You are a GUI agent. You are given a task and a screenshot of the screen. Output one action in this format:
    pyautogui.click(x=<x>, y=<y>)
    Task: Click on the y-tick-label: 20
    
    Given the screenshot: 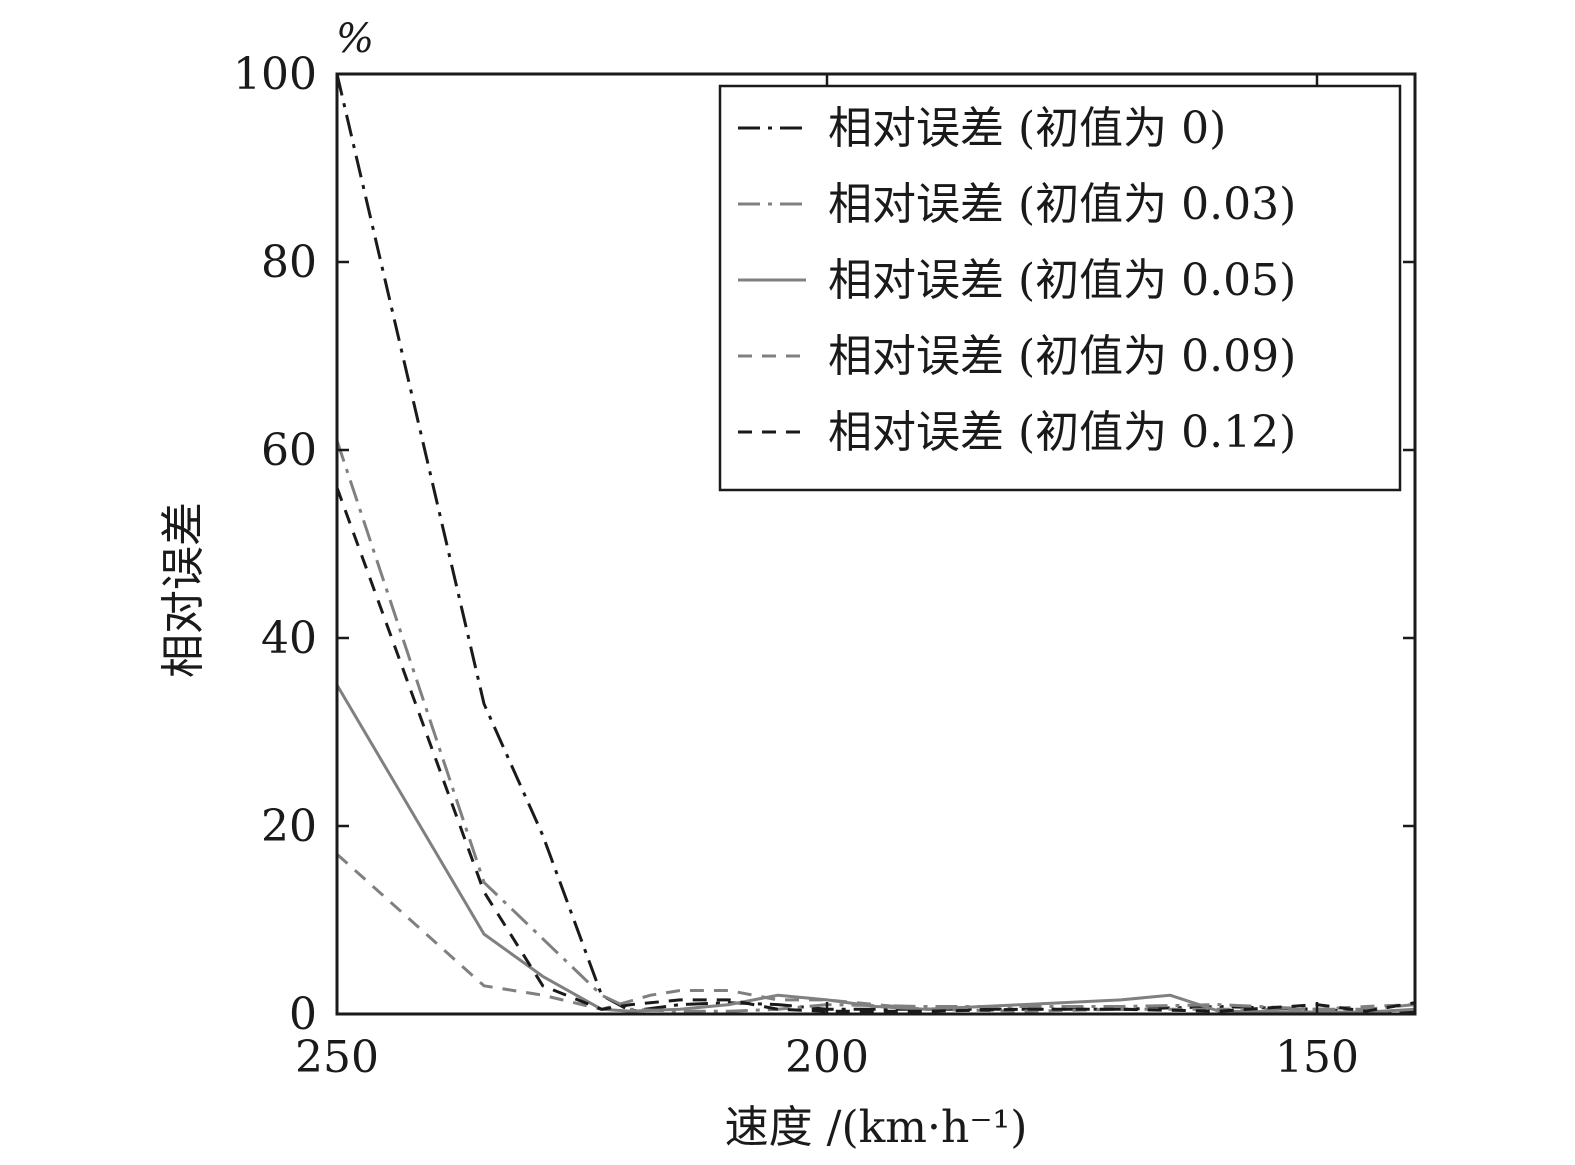 What is the action you would take?
    pyautogui.click(x=289, y=826)
    